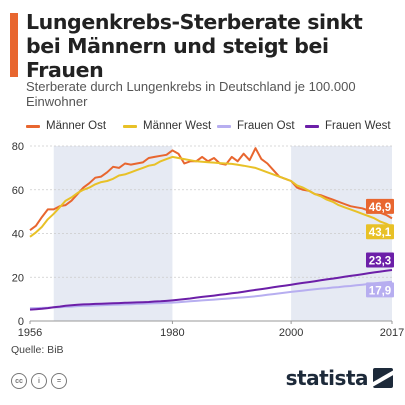 This screenshot has height=405, width=405. I want to click on accent-bar, so click(14, 45).